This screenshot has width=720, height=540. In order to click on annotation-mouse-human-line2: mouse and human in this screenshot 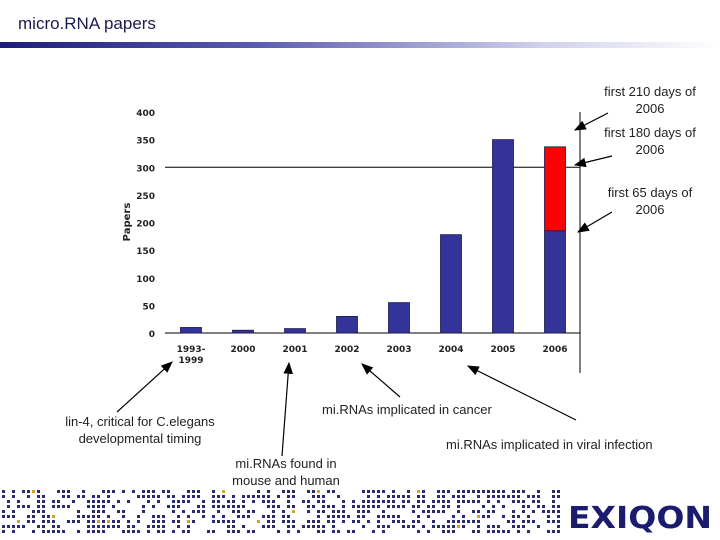, I will do `click(286, 480)`.